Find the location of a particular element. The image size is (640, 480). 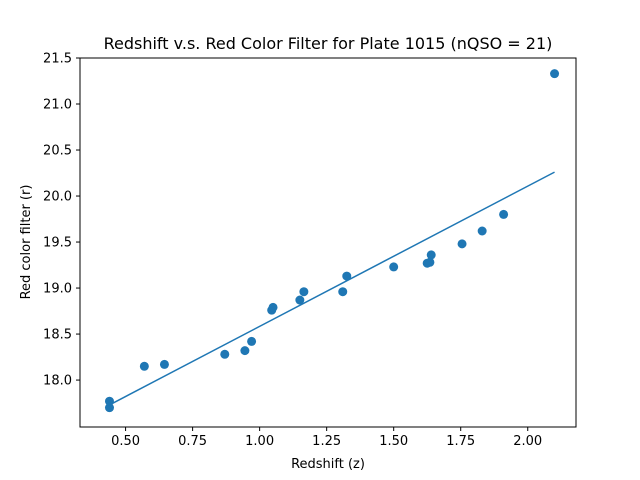

x-axis-ticks: 0.50 0.75 1.00 1.25 1.50 1.75 2.00 is located at coordinates (326, 438).